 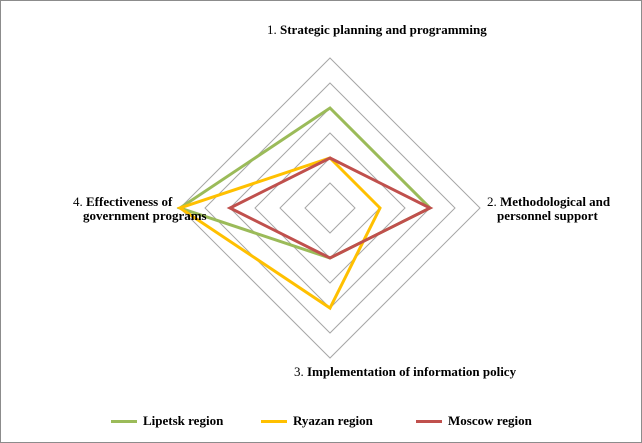 What do you see at coordinates (377, 29) in the screenshot?
I see `axis-label-1: 1. Strategic planning and programming` at bounding box center [377, 29].